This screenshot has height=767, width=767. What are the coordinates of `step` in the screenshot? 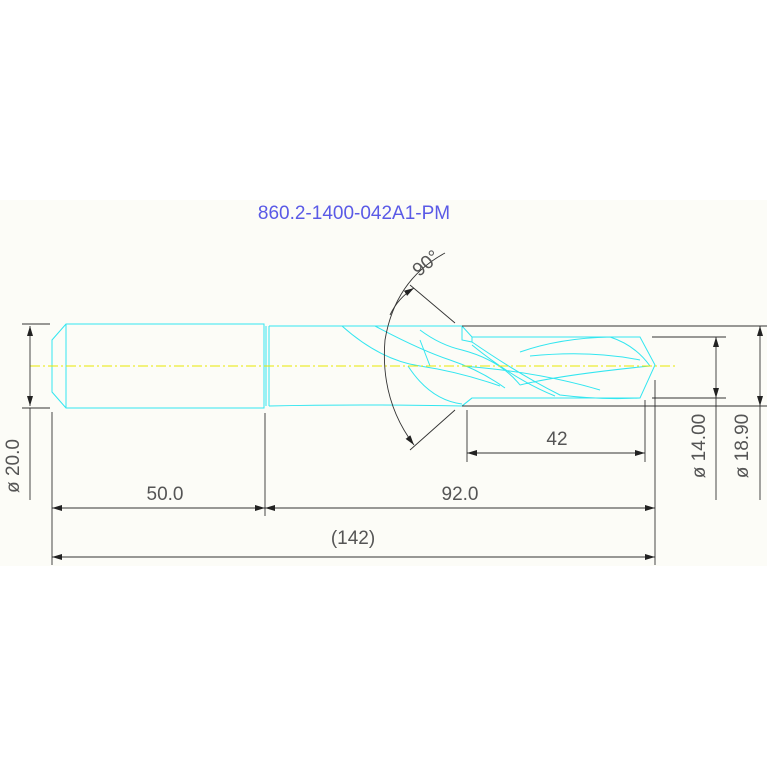 It's located at (467, 366).